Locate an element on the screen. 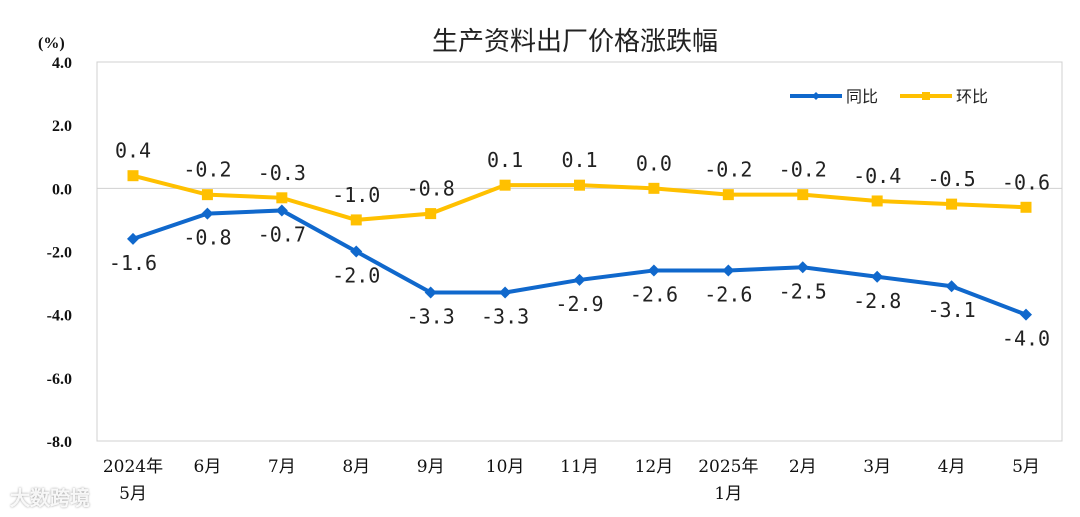 This screenshot has width=1080, height=517. legend-label: 同比 is located at coordinates (862, 96).